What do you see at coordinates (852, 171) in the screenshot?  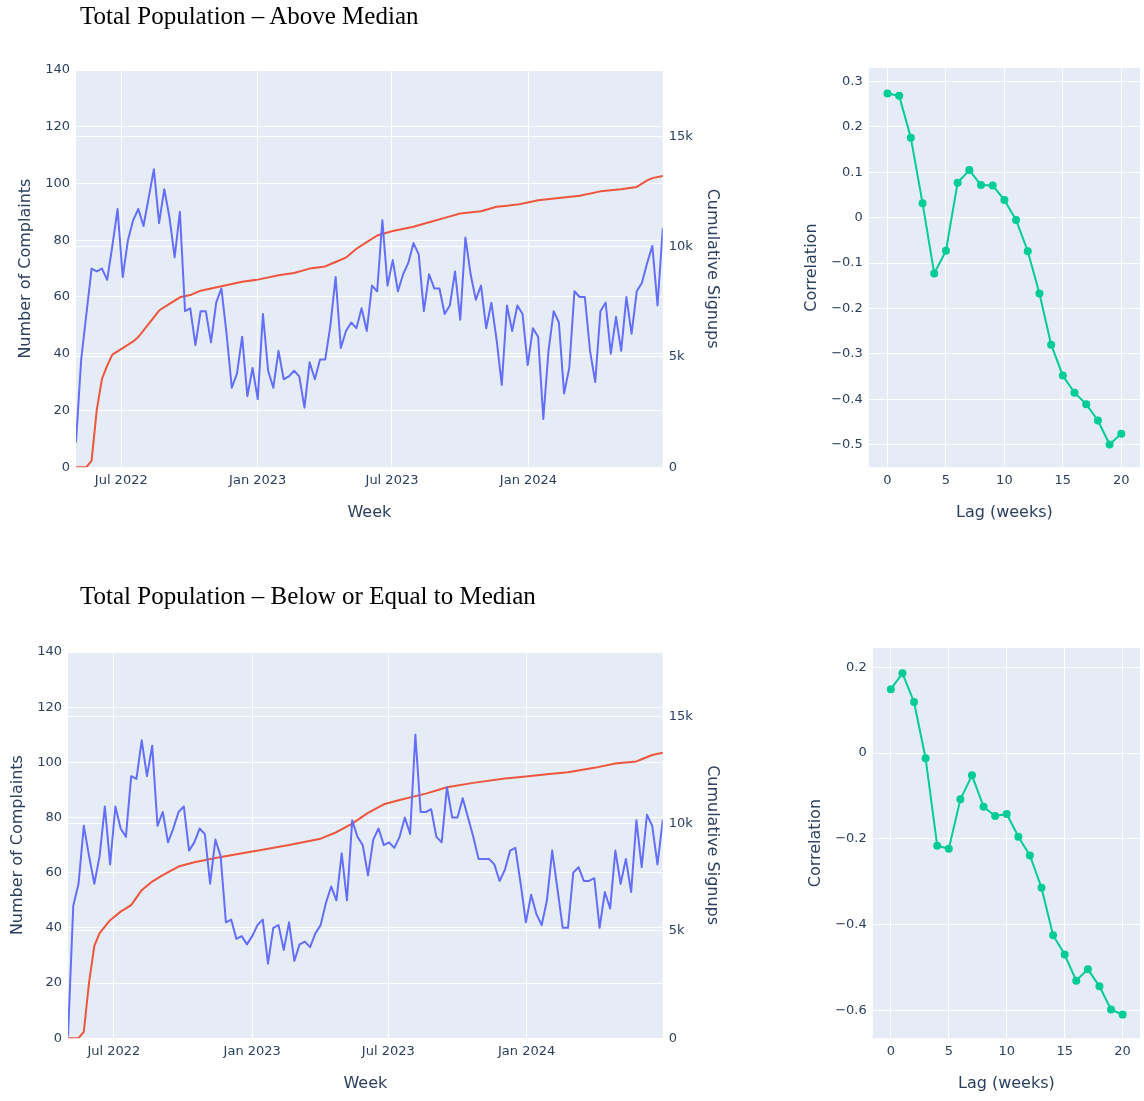 I see `y-tick-label: 0.1` at bounding box center [852, 171].